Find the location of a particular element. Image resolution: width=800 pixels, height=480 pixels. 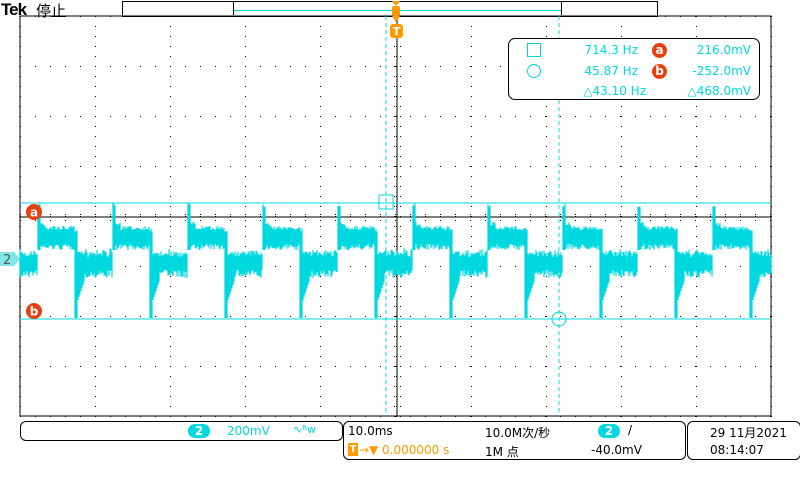

record-view-window is located at coordinates (397, 8).